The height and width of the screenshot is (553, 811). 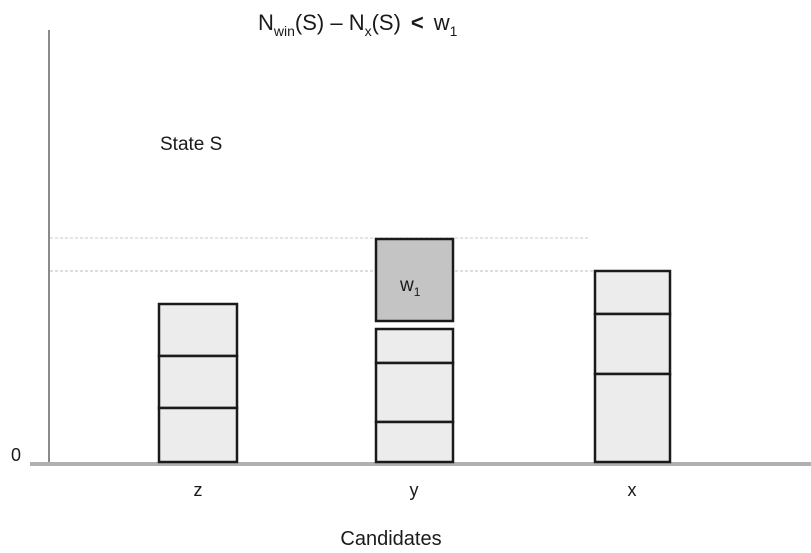 I want to click on candidate-z-stack, so click(x=198, y=383).